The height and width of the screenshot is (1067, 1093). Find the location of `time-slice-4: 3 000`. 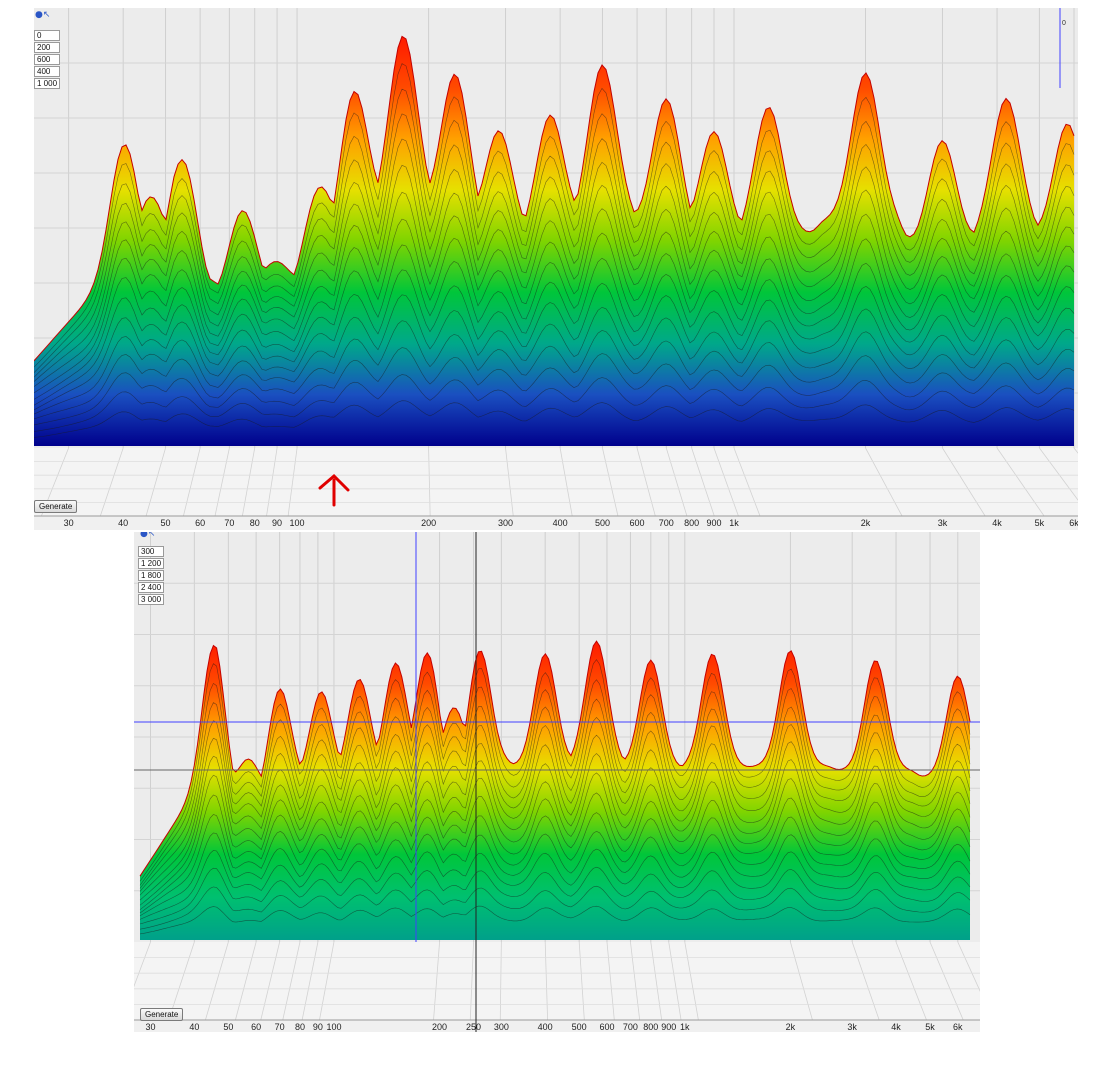

time-slice-4: 3 000 is located at coordinates (151, 599).